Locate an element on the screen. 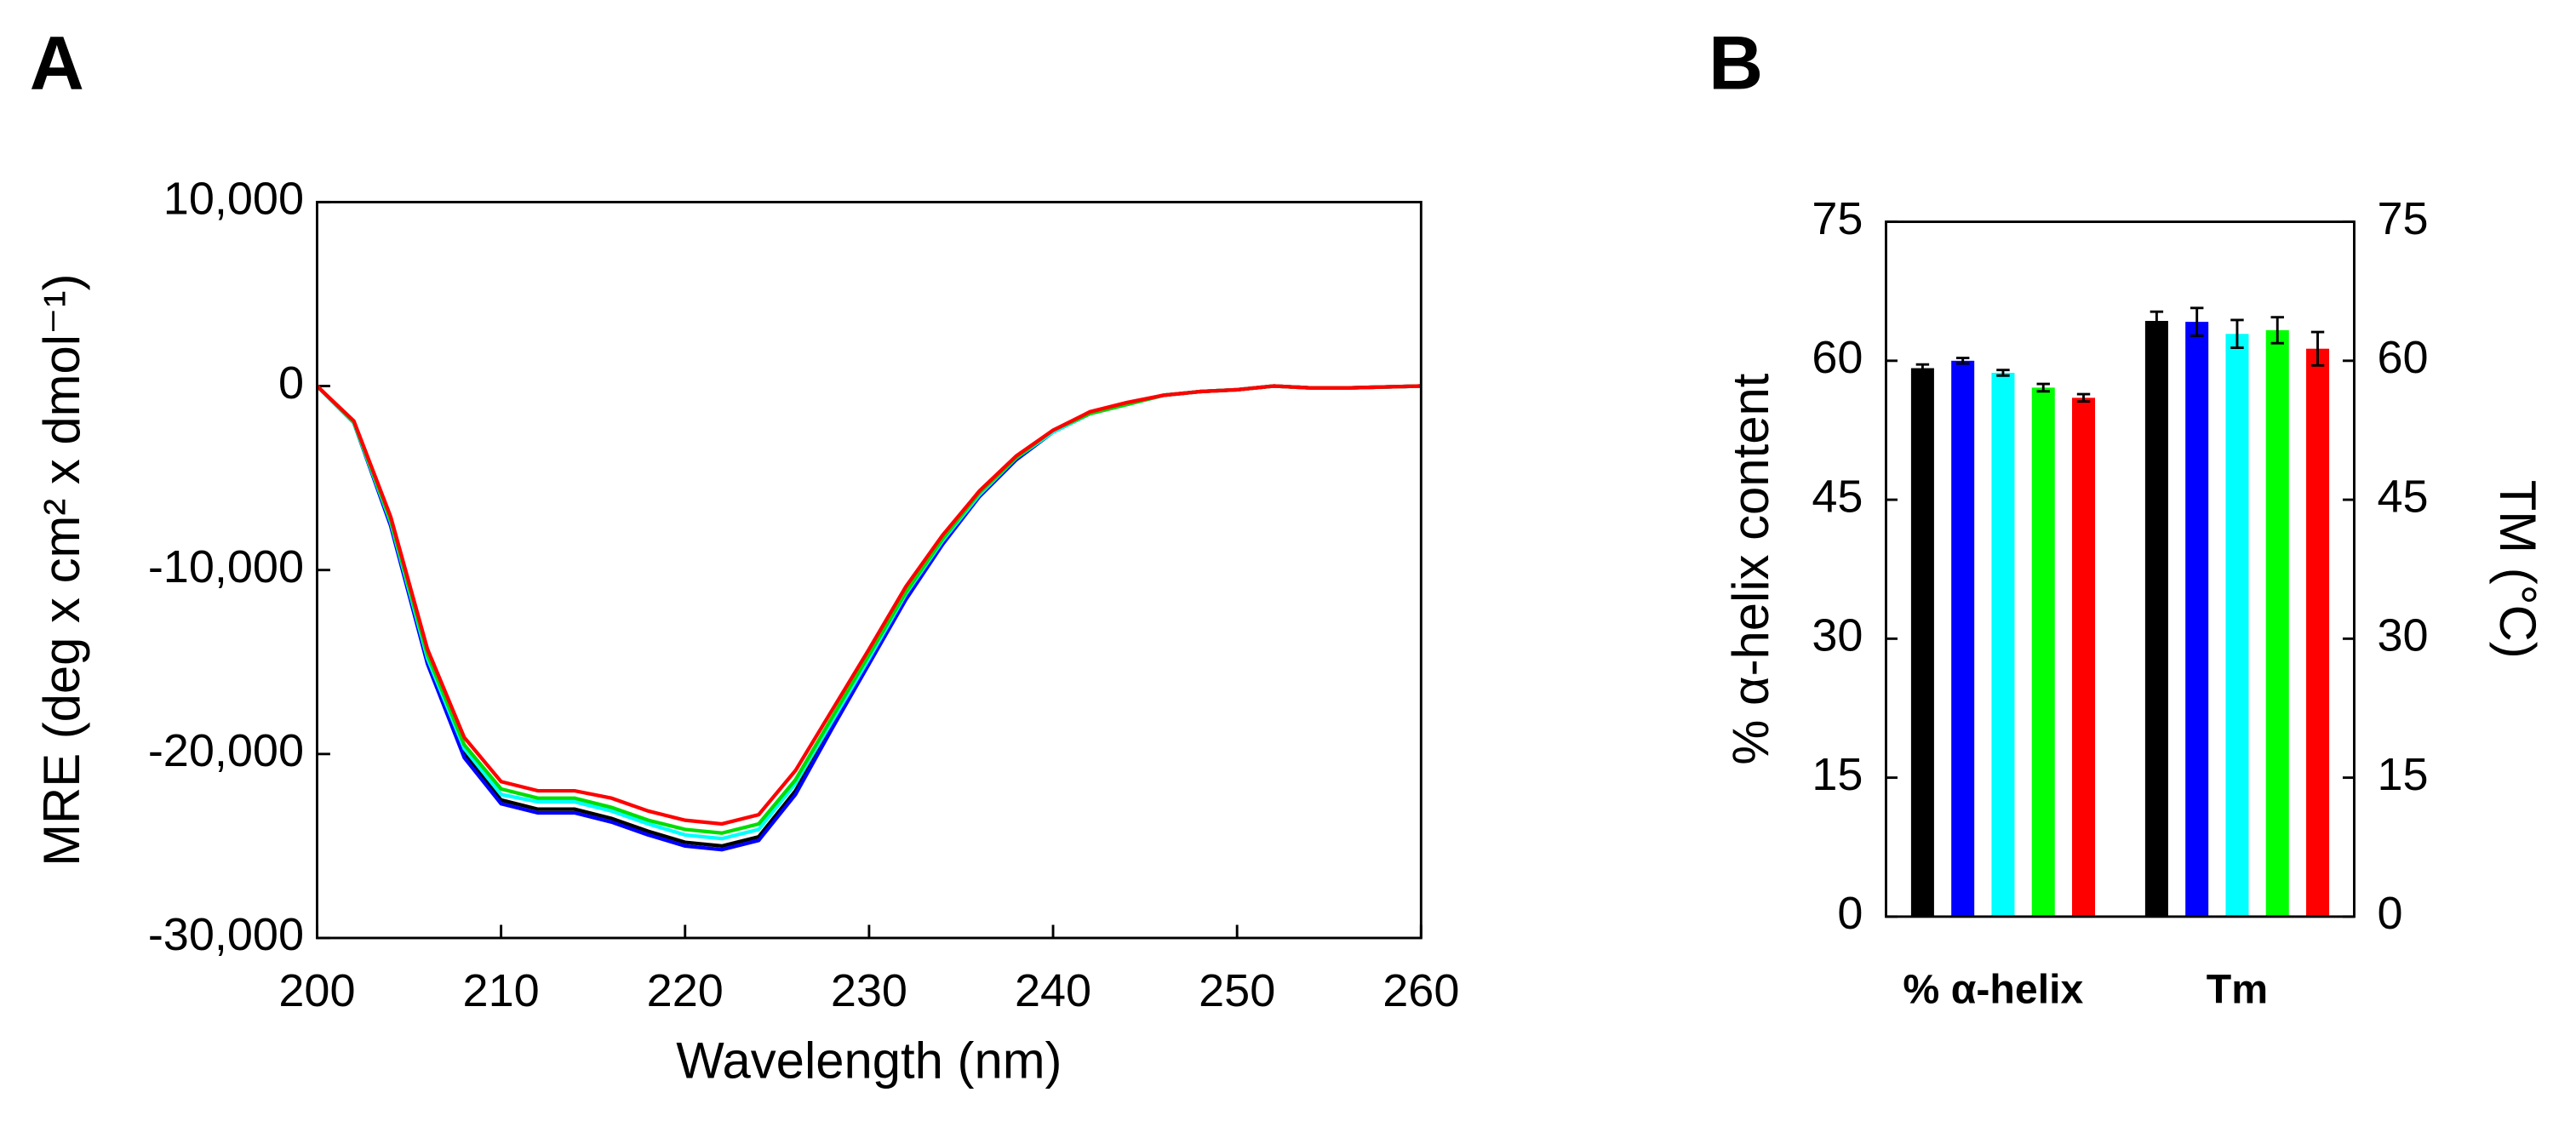 This screenshot has width=2576, height=1121. y-tick-label: -10,000 is located at coordinates (226, 566).